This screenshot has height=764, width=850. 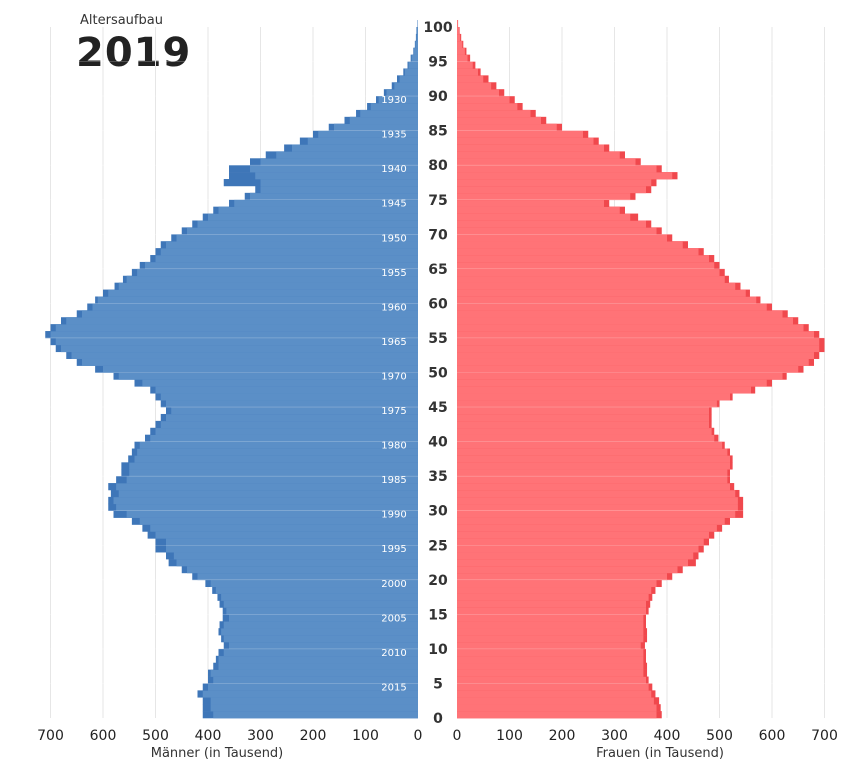 What do you see at coordinates (393, 446) in the screenshot?
I see `birth-year-label: 1980` at bounding box center [393, 446].